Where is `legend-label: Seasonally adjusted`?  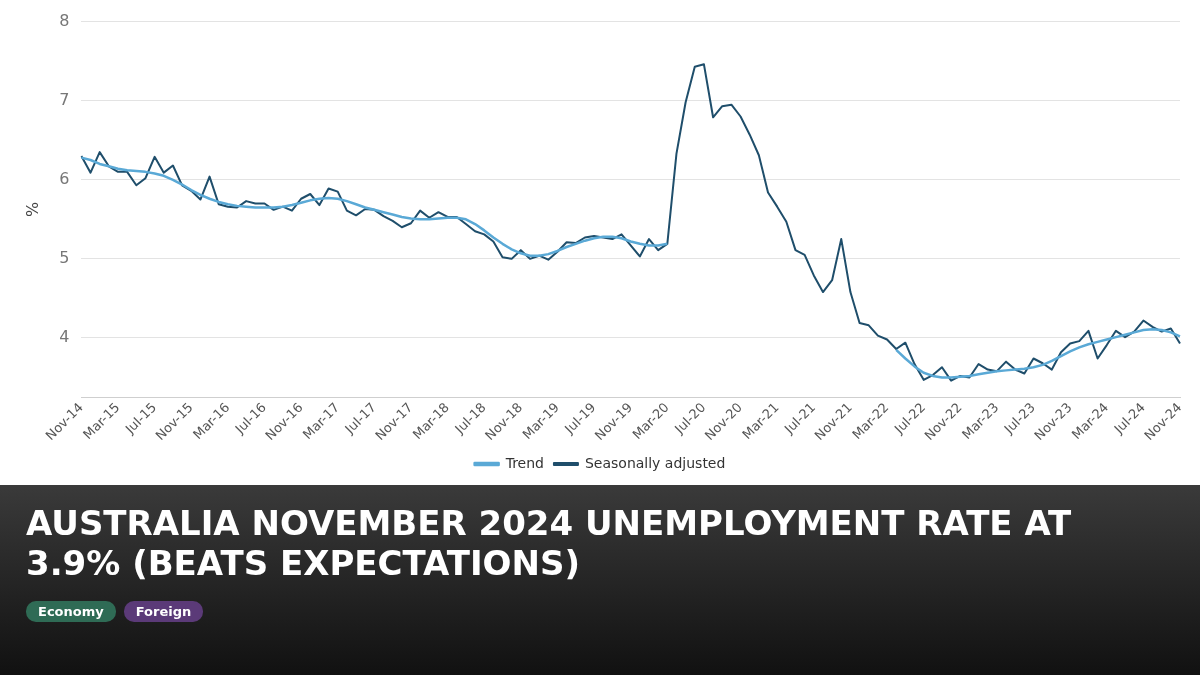
legend-label: Seasonally adjusted is located at coordinates (655, 462).